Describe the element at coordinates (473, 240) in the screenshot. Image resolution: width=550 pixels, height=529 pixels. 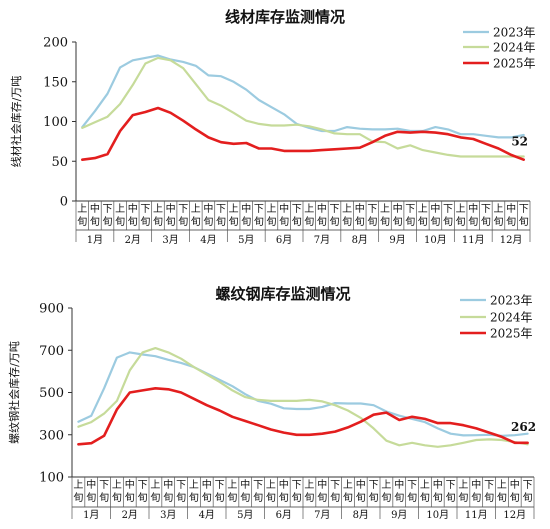
I see `x-month-label: 11月` at that location.